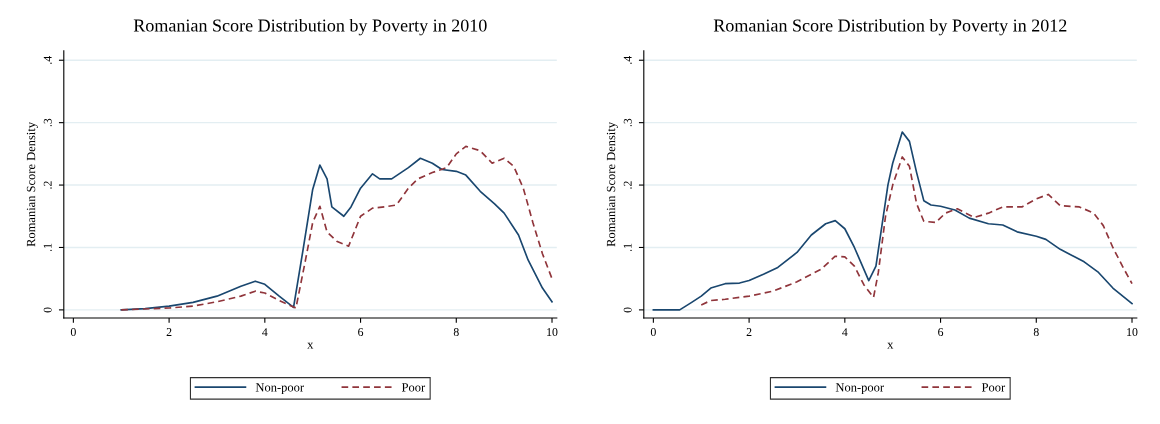 This screenshot has width=1160, height=424. Describe the element at coordinates (310, 27) in the screenshot. I see `chart-title: Romanian Score Distribution by Poverty in 2010` at that location.